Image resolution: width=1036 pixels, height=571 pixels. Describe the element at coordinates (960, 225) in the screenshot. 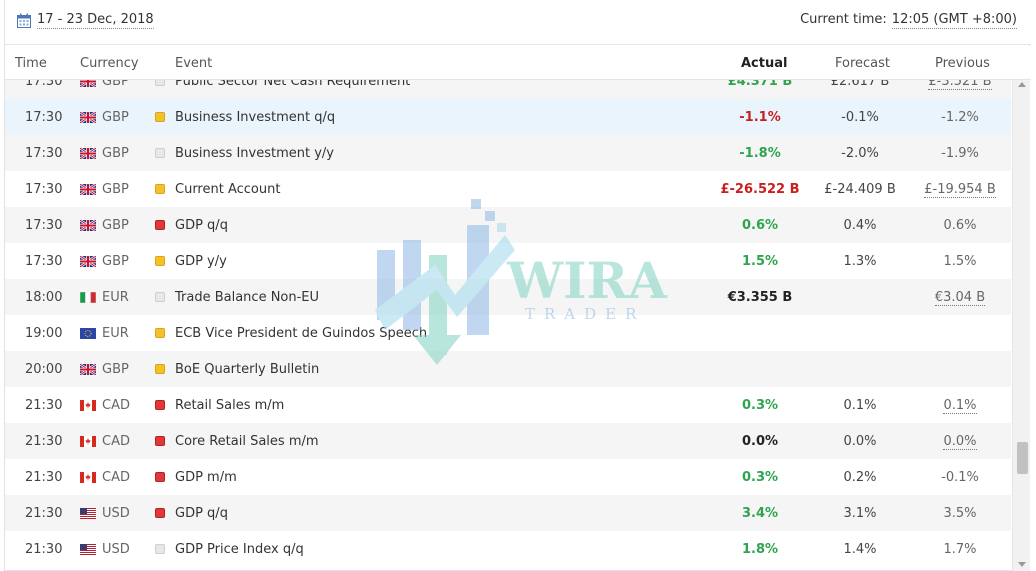

I see `previous-value: 0.6%` at that location.